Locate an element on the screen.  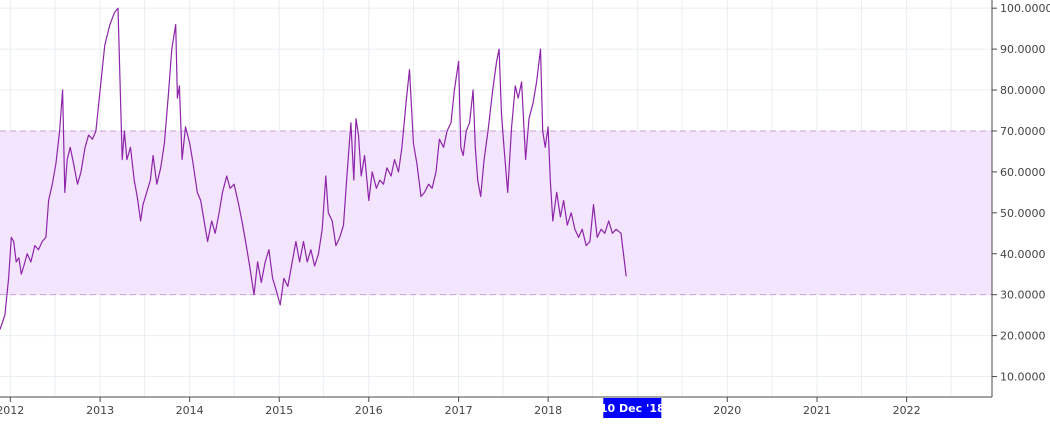
y-tick-label: 30.0000 is located at coordinates (1023, 295).